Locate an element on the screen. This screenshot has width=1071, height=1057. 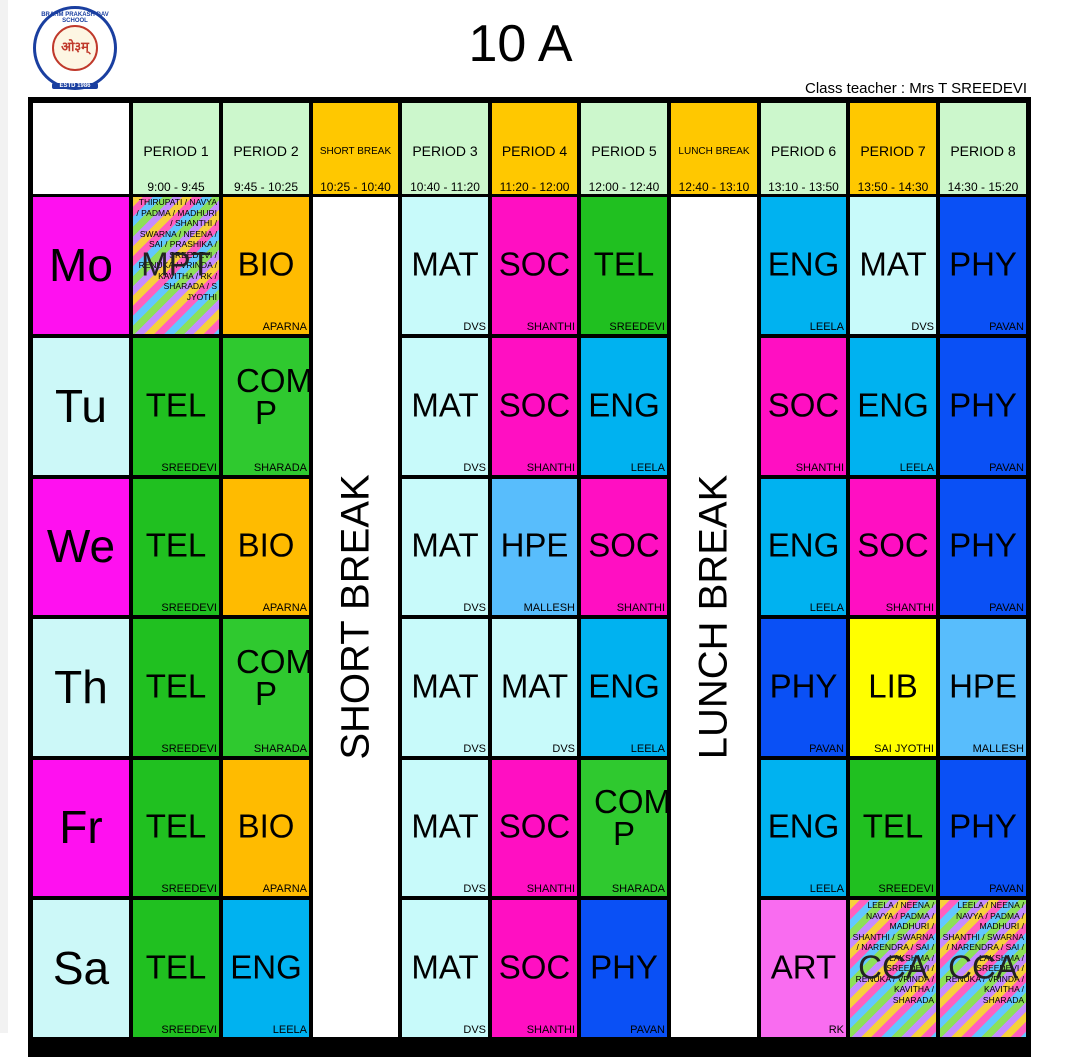
day-label: Fr is located at coordinates (81, 826).